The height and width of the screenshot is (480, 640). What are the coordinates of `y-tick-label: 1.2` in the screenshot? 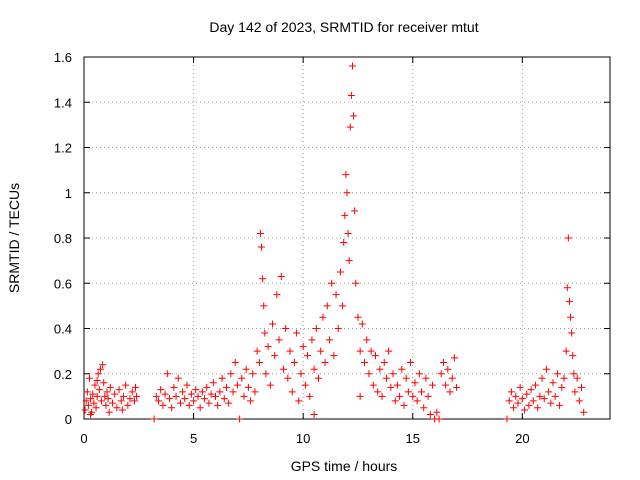 It's located at (63, 148).